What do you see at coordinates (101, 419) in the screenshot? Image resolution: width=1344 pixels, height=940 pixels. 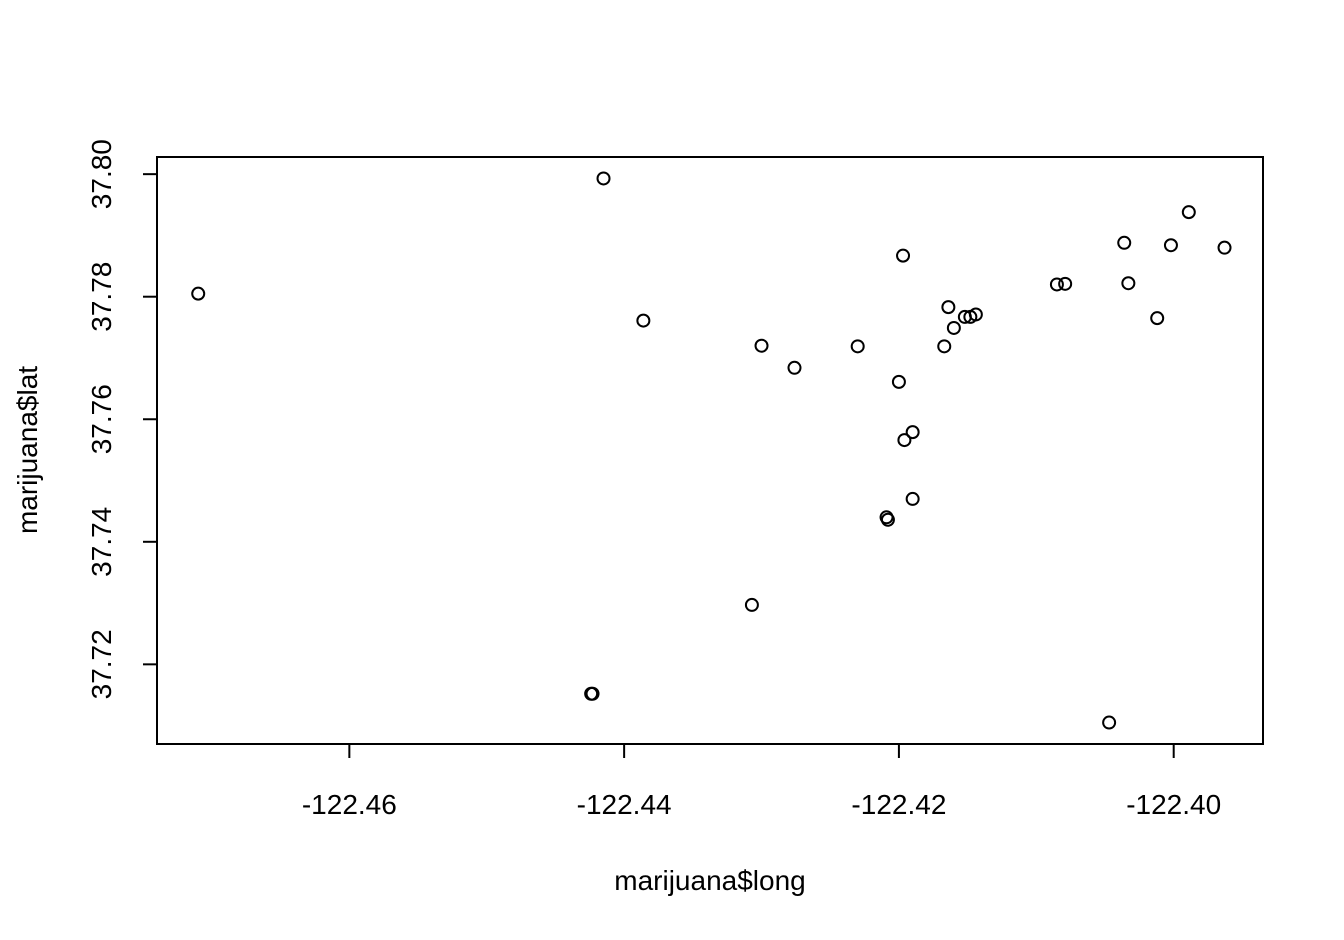 I see `y-tick-label: 37.76` at bounding box center [101, 419].